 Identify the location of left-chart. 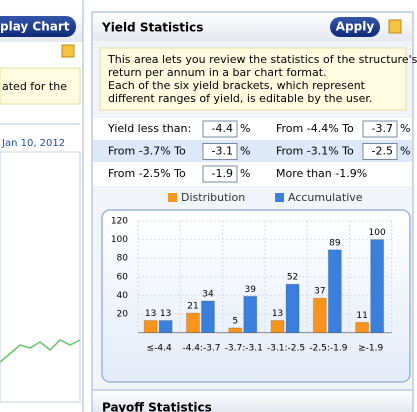
(40, 277).